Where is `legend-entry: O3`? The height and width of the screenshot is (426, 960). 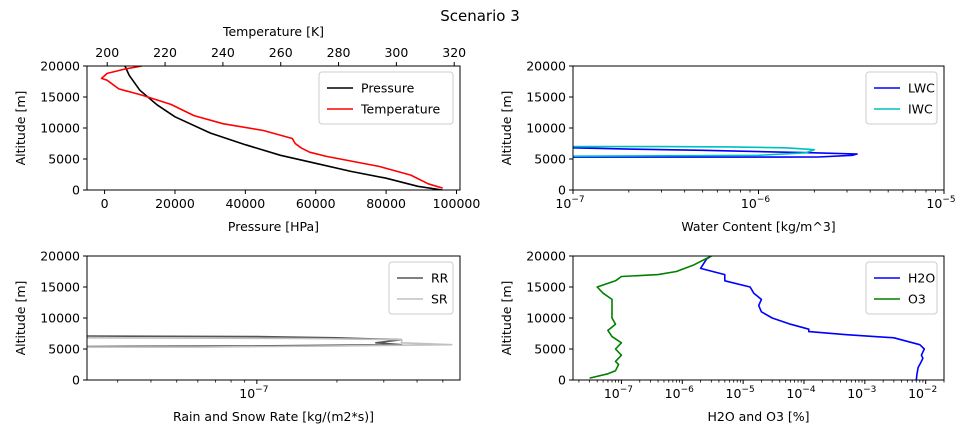 legend-entry: O3 is located at coordinates (917, 299).